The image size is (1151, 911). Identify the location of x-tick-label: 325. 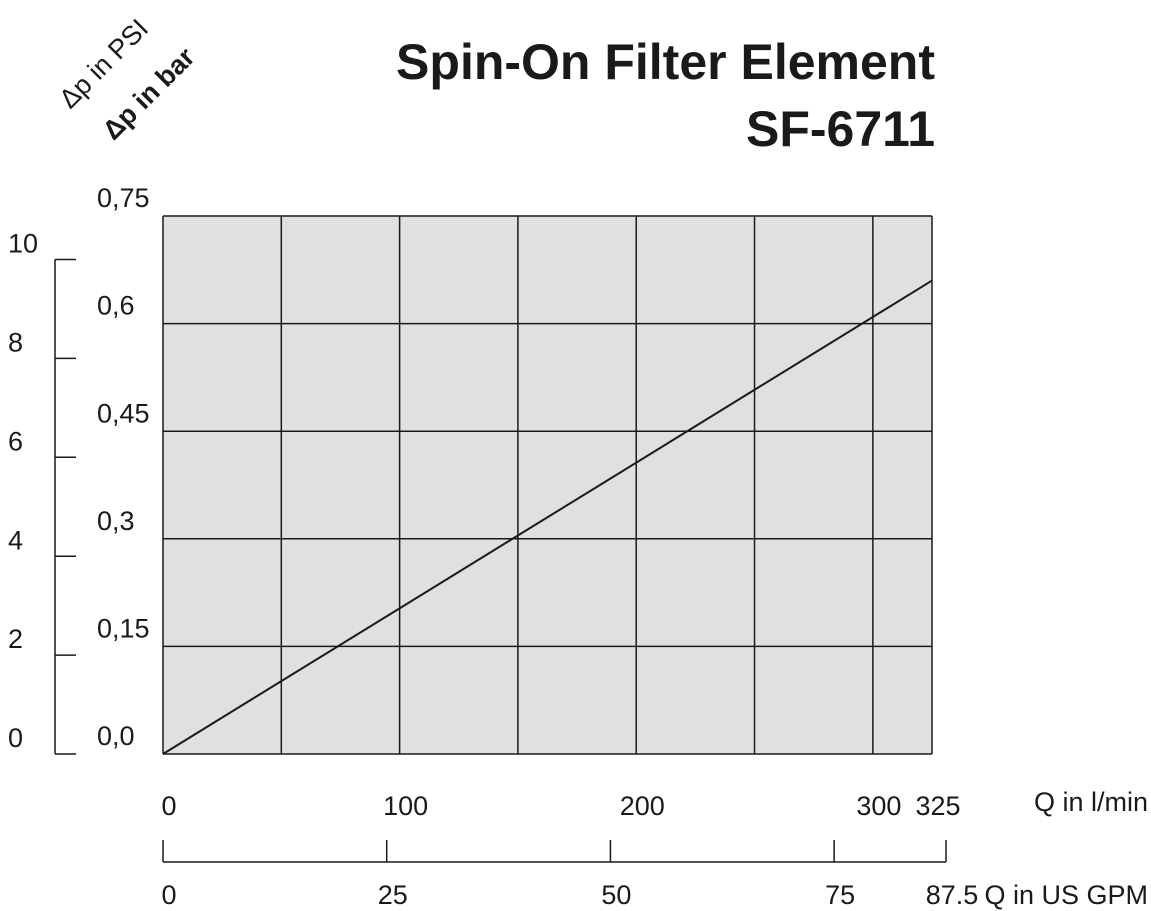
(937, 806).